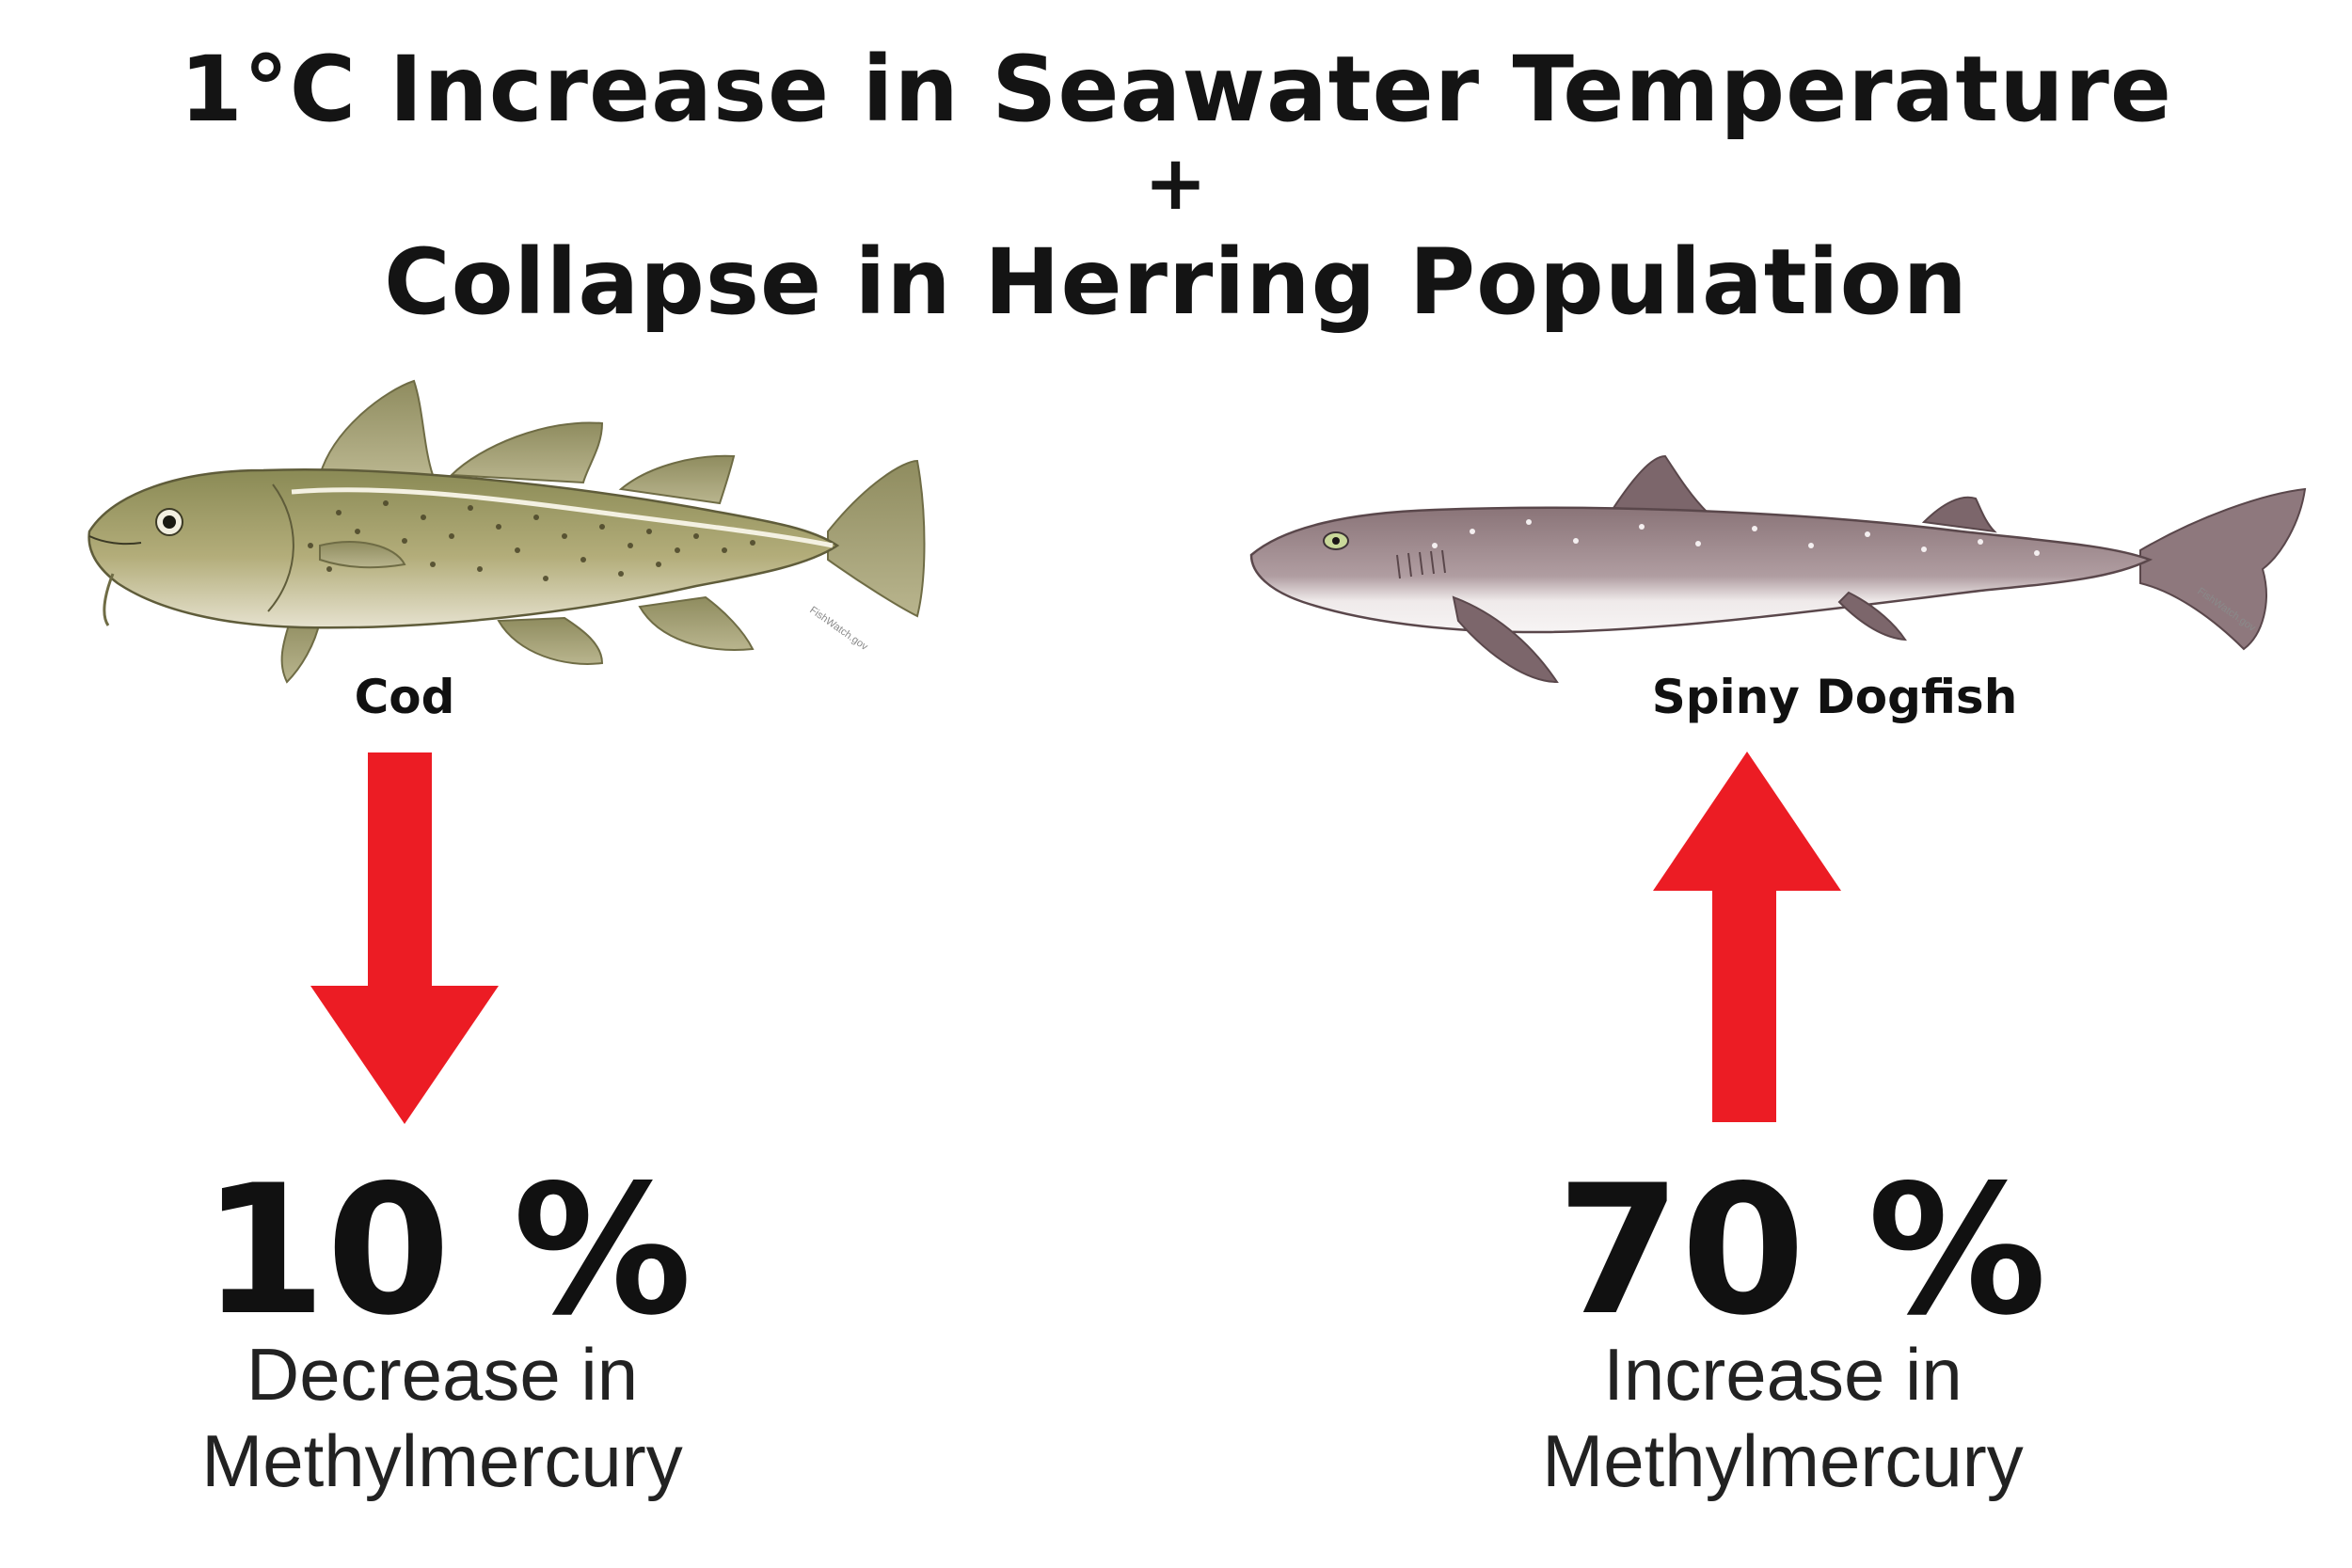 Image resolution: width=2352 pixels, height=1568 pixels. I want to click on dogfish-percent-change: 70 %, so click(1801, 1250).